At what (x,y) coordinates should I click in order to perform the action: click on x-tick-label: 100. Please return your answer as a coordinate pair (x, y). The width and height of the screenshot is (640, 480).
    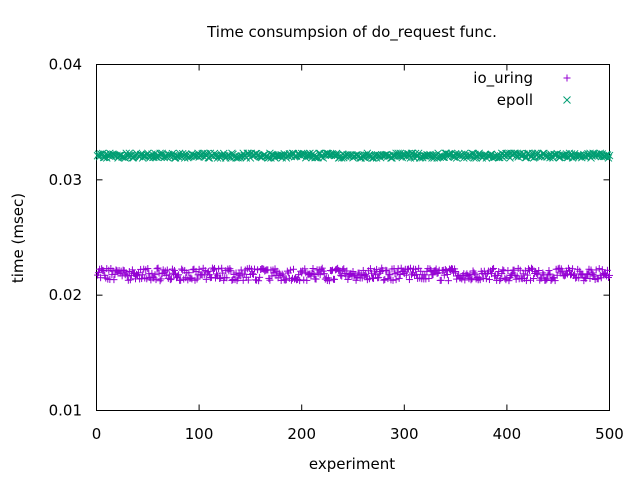
    Looking at the image, I should click on (199, 434).